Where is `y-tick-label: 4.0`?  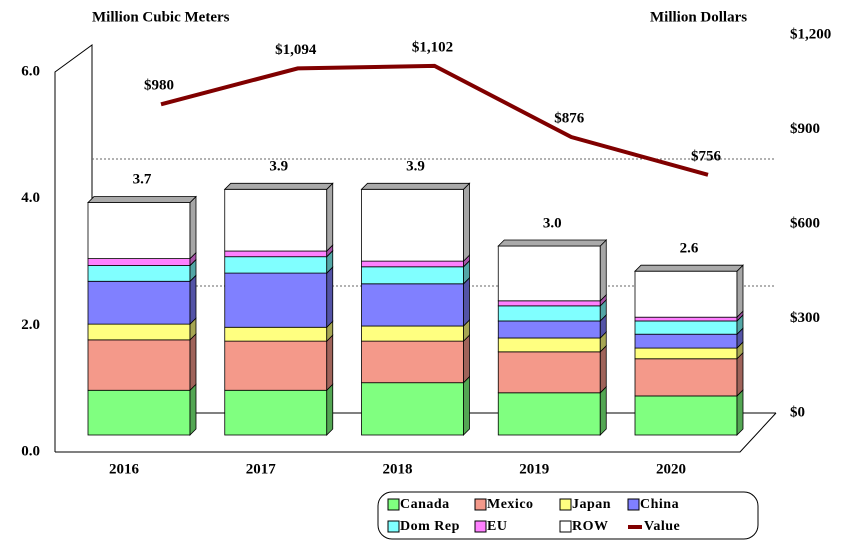 y-tick-label: 4.0 is located at coordinates (30, 198).